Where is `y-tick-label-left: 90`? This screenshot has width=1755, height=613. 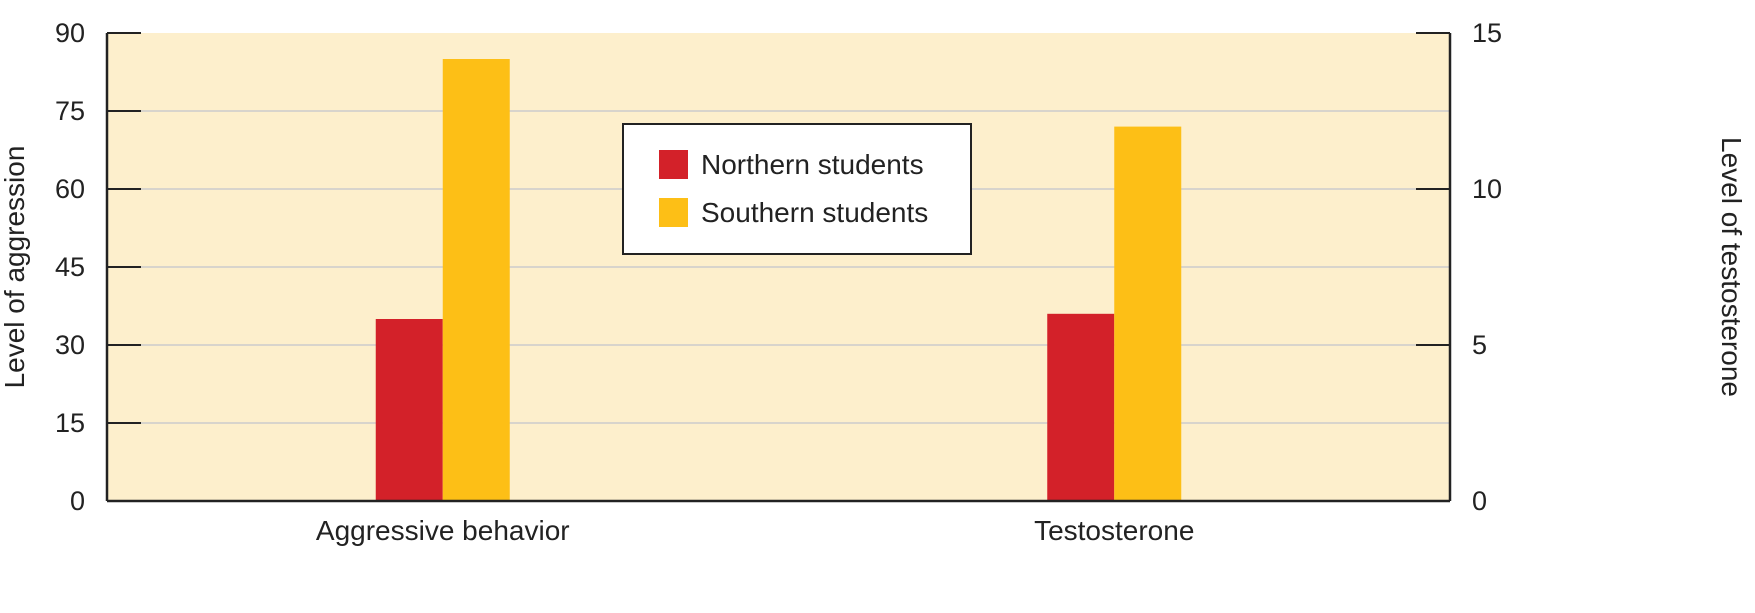
y-tick-label-left: 90 is located at coordinates (70, 33).